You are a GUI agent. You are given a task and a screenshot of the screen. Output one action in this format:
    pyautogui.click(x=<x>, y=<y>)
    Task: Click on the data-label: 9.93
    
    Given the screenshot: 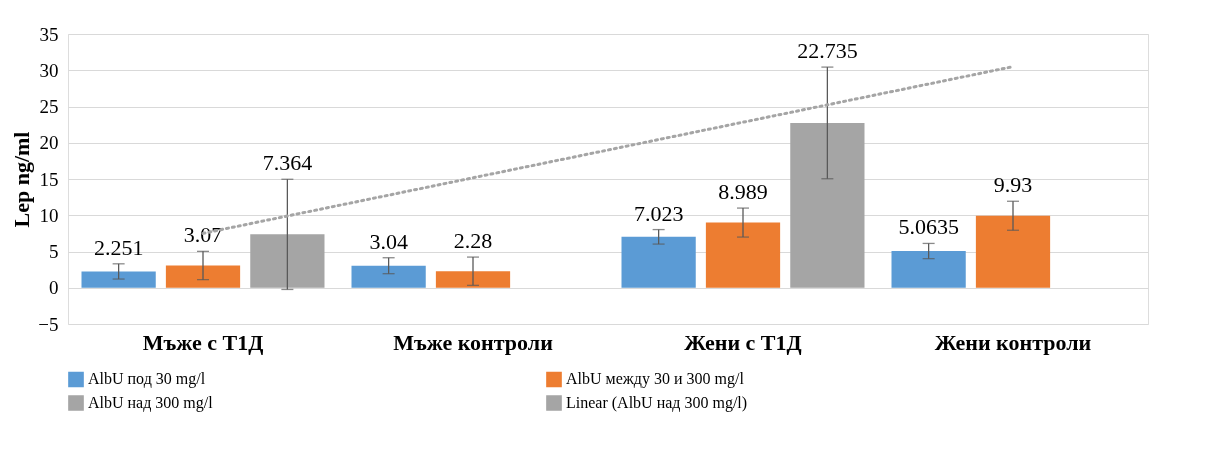 What is the action you would take?
    pyautogui.click(x=1013, y=185)
    